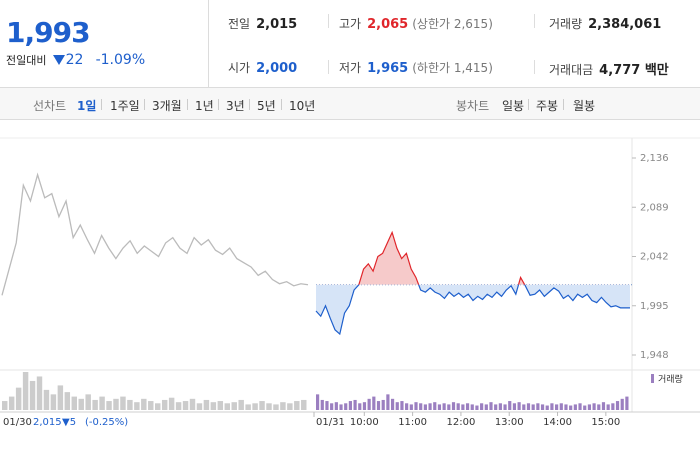 This screenshot has height=454, width=700. Describe the element at coordinates (350, 24) in the screenshot. I see `stat-high-label: 고가` at that location.